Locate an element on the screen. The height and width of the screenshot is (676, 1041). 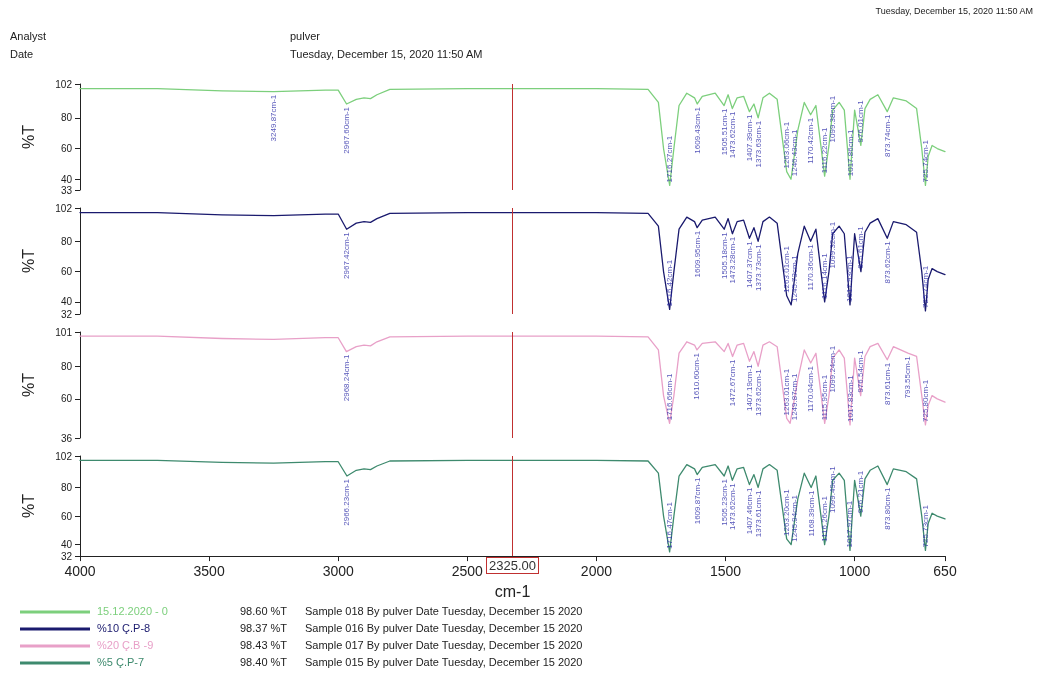
text: Sample 018 By pulver Date Tuesday, December 15 2020 is located at coordinates (444, 611).